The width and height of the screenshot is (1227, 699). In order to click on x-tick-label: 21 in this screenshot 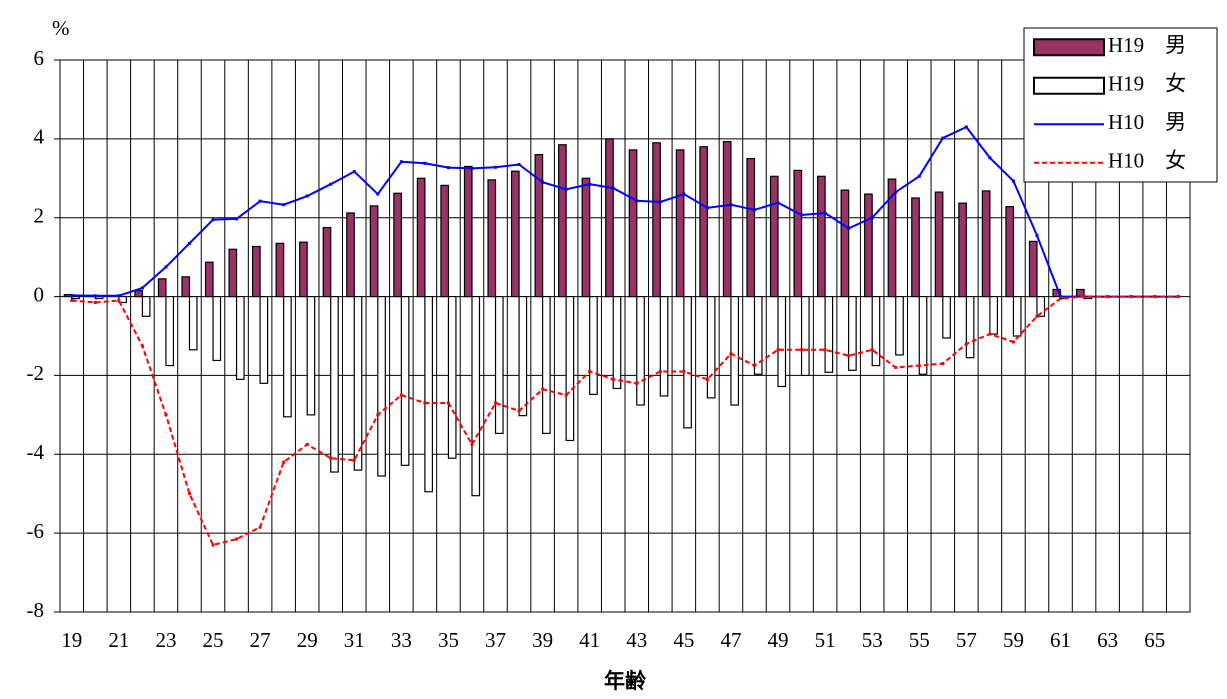, I will do `click(118, 640)`.